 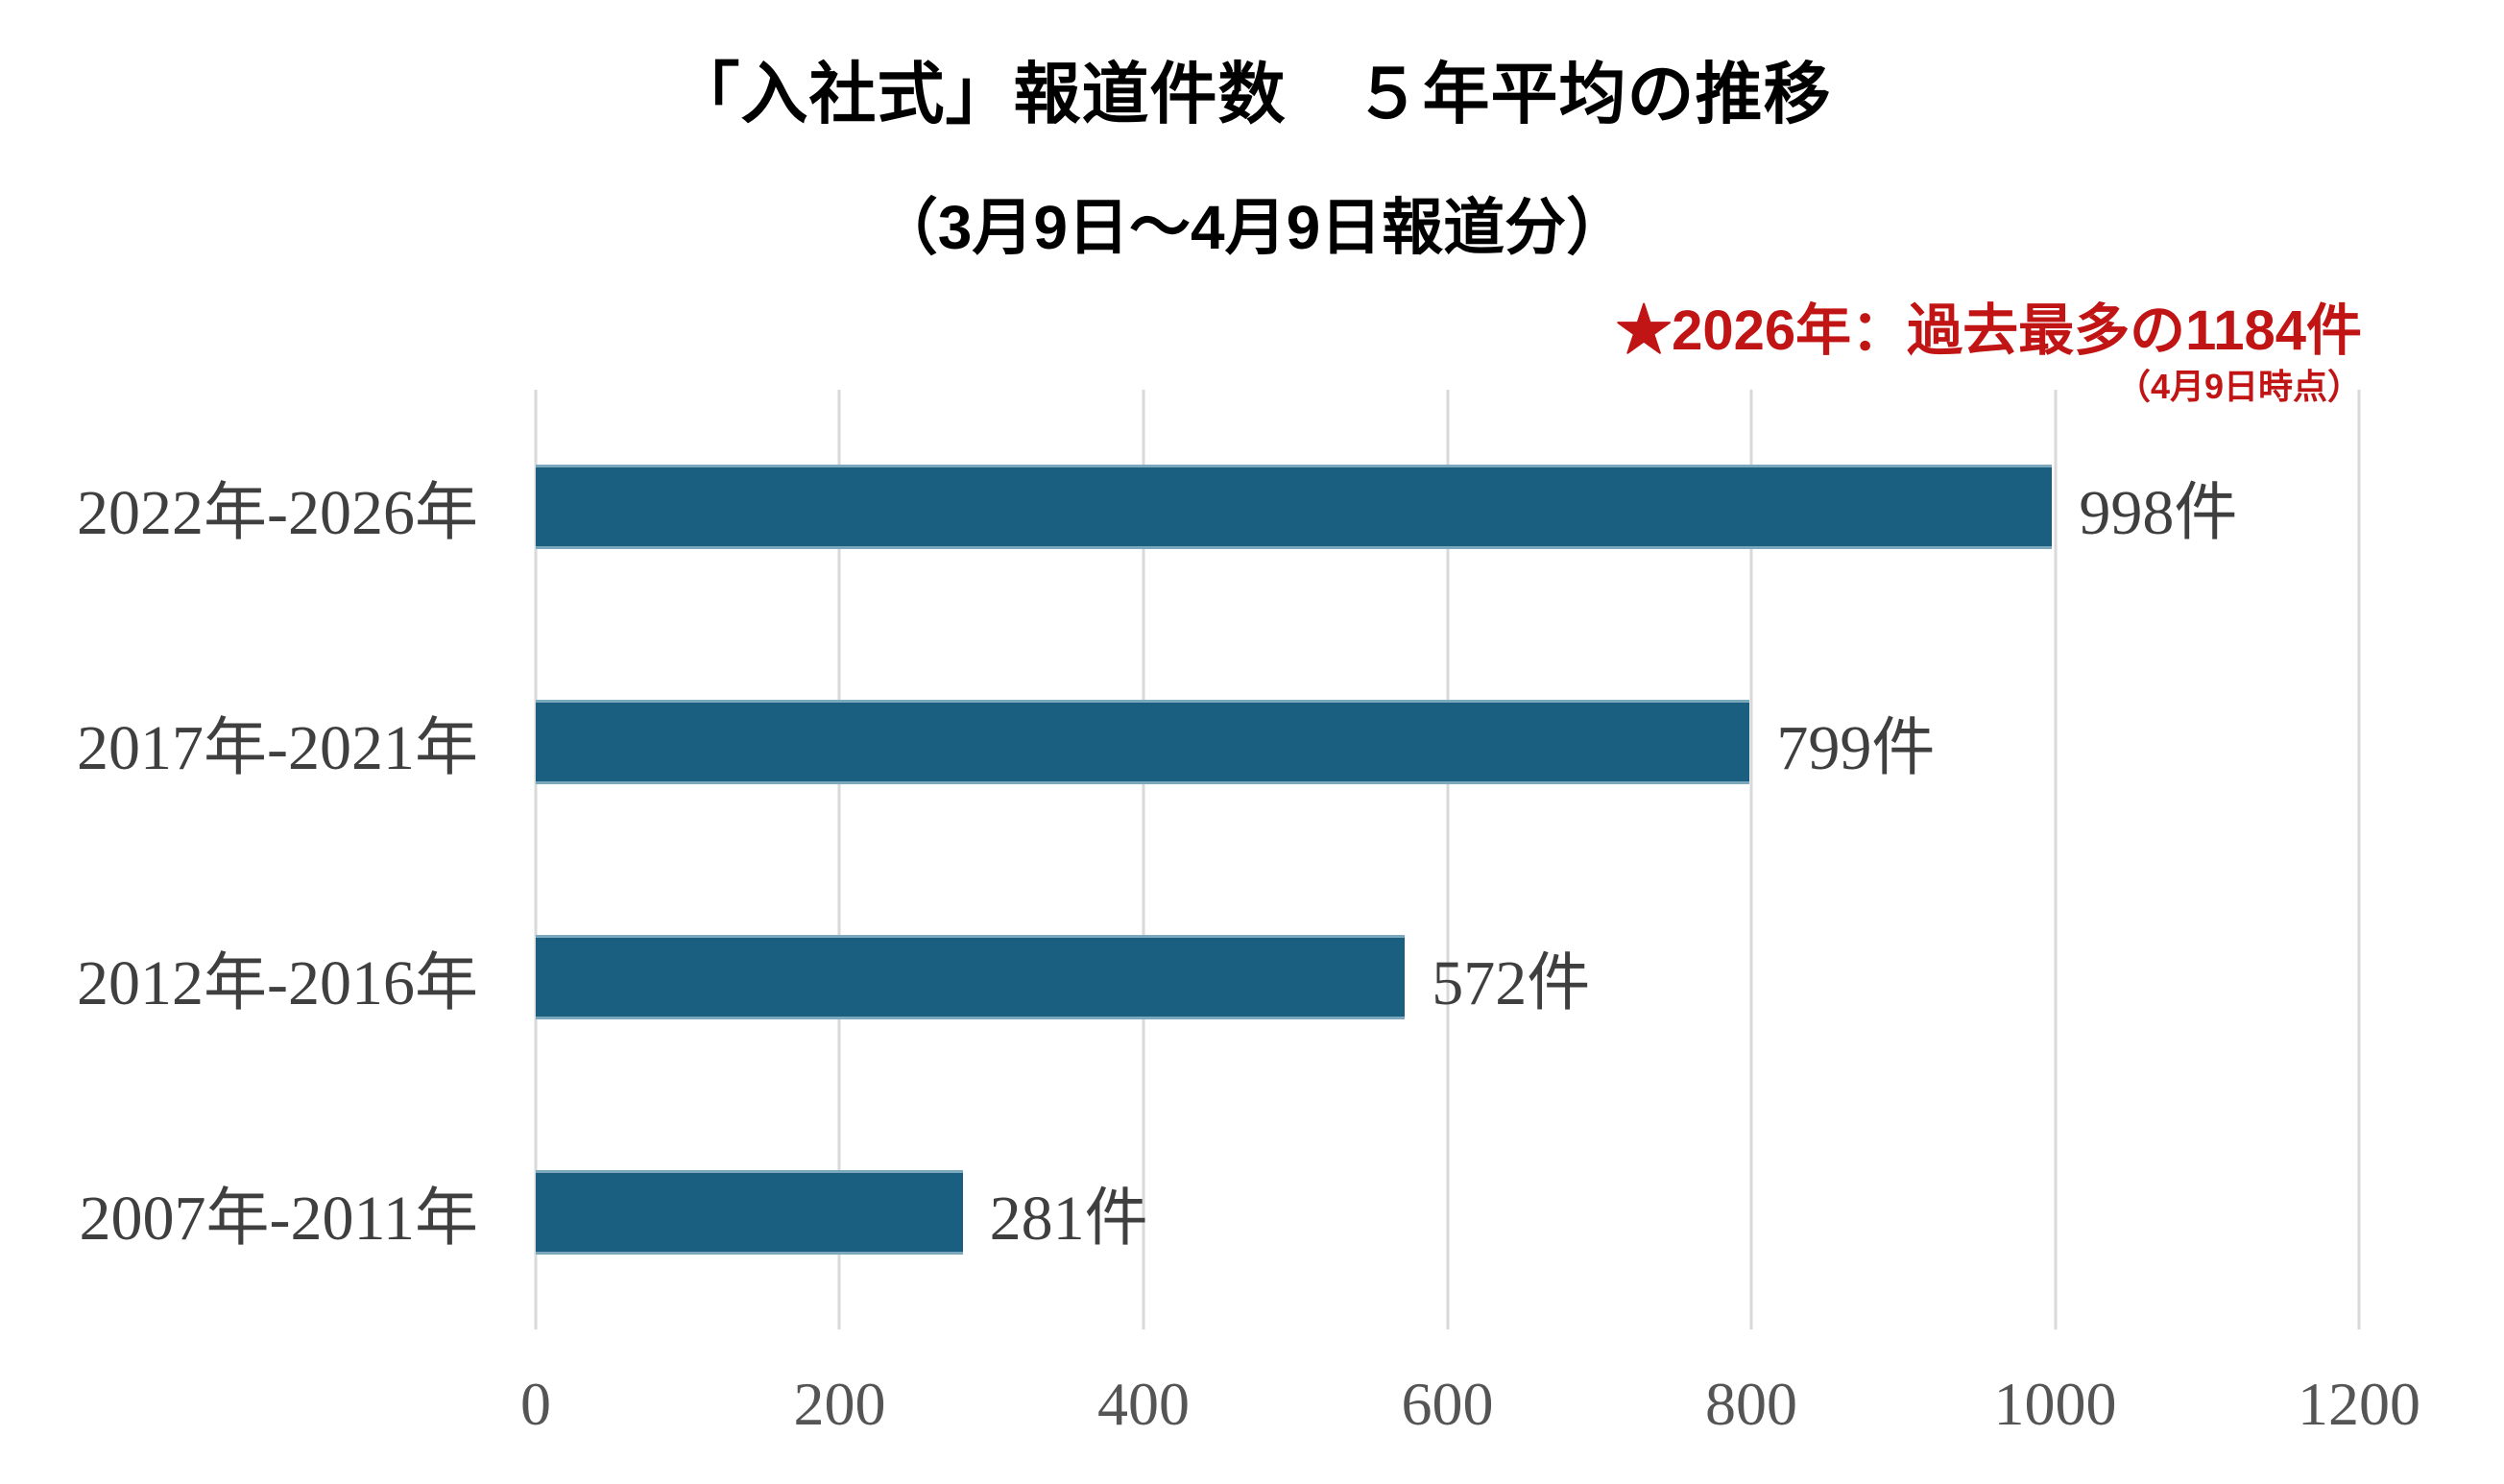 I want to click on record-annotation-date: （4月9日時点）, so click(x=2238, y=386).